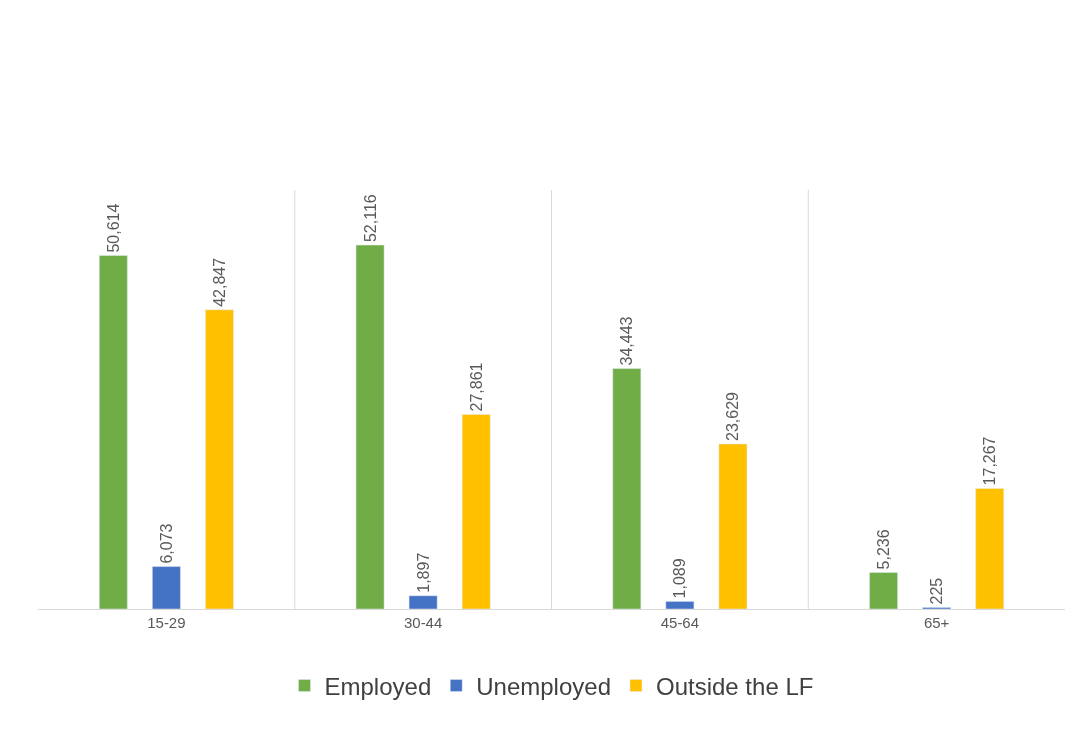 Image resolution: width=1080 pixels, height=733 pixels. What do you see at coordinates (219, 282) in the screenshot?
I see `data-label: 42,847` at bounding box center [219, 282].